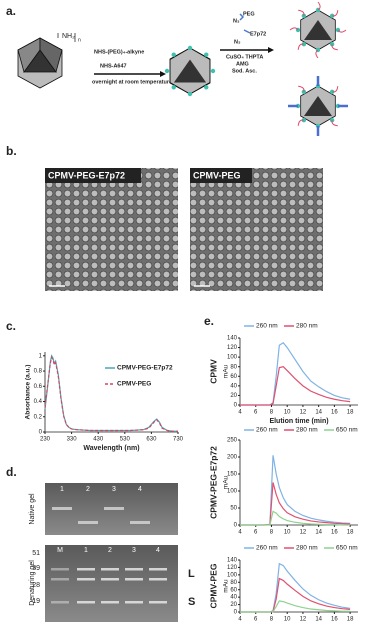  What do you see at coordinates (226, 586) in the screenshot?
I see `y-axis-label: mAu` at bounding box center [226, 586].